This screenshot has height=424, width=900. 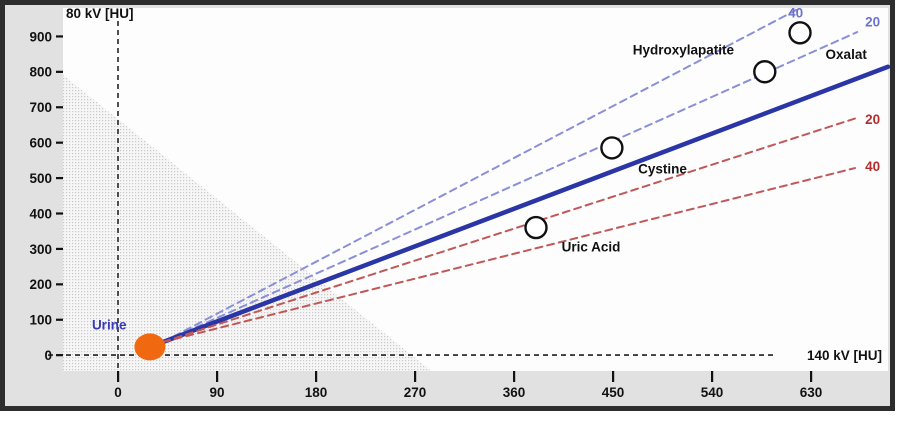 What do you see at coordinates (48, 355) in the screenshot?
I see `y-tick-label-0: 0` at bounding box center [48, 355].